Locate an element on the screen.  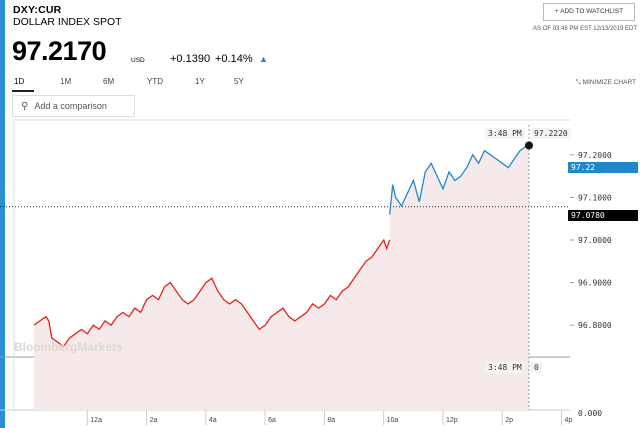
tab-1m: 1M is located at coordinates (66, 81).